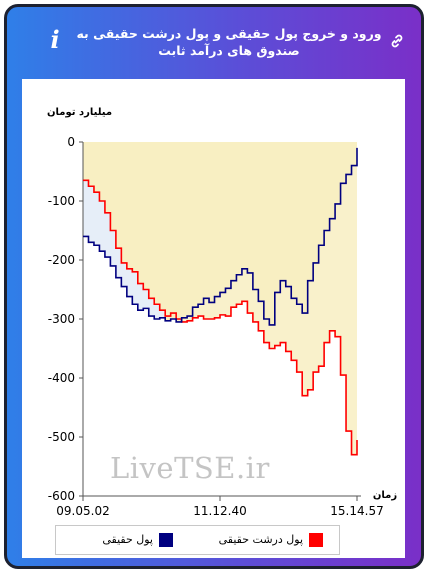 The height and width of the screenshot is (573, 428). Describe the element at coordinates (55, 39) in the screenshot. I see `info-icon: i` at that location.